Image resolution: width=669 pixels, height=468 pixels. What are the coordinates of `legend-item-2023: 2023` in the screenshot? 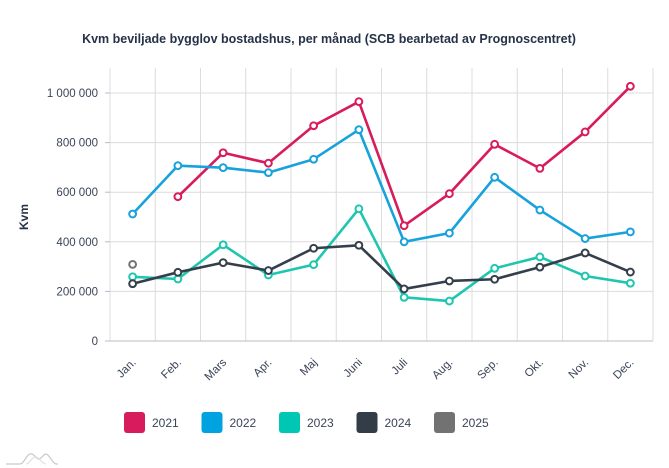 It's located at (306, 422).